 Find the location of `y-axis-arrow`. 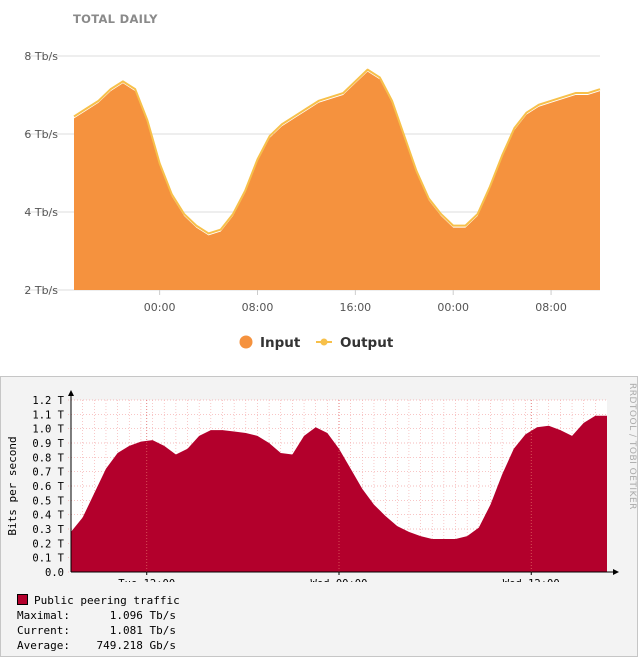

y-axis-arrow is located at coordinates (71, 393).